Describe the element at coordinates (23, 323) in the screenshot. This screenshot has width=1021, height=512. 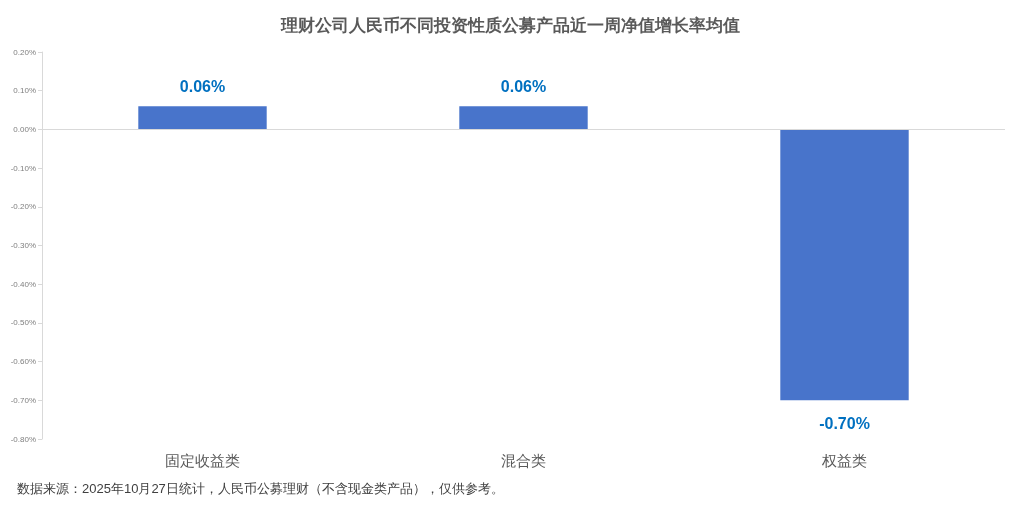
I see `y-tick-label: -0.50%` at that location.